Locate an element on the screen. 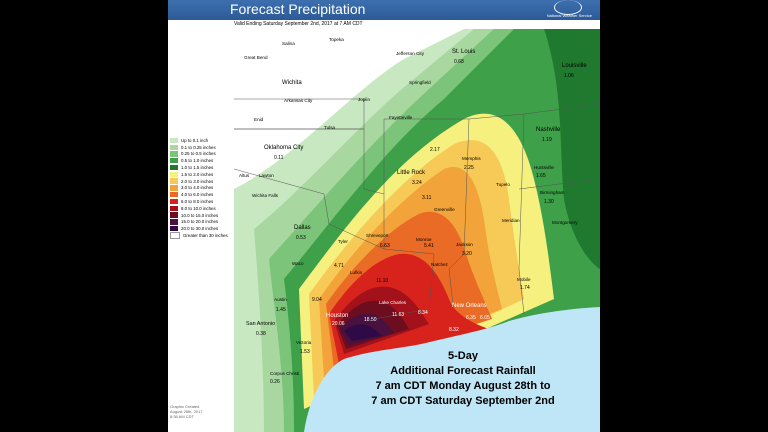  city-st-louis: St. Louis is located at coordinates (463, 52).